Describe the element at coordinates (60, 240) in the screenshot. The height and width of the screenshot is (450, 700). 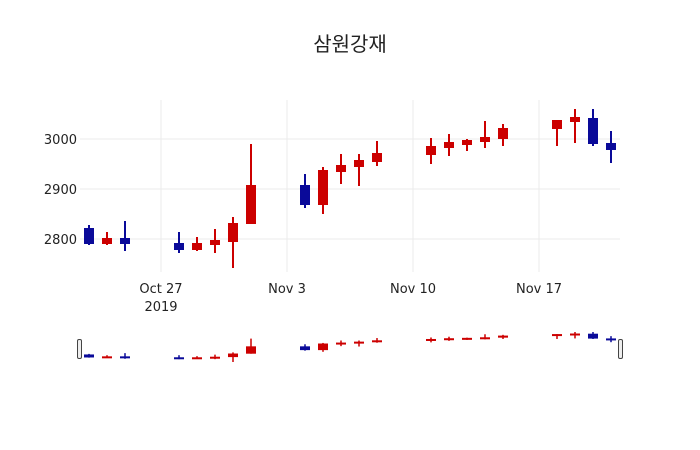
I see `y-tick-label: 2800` at that location.